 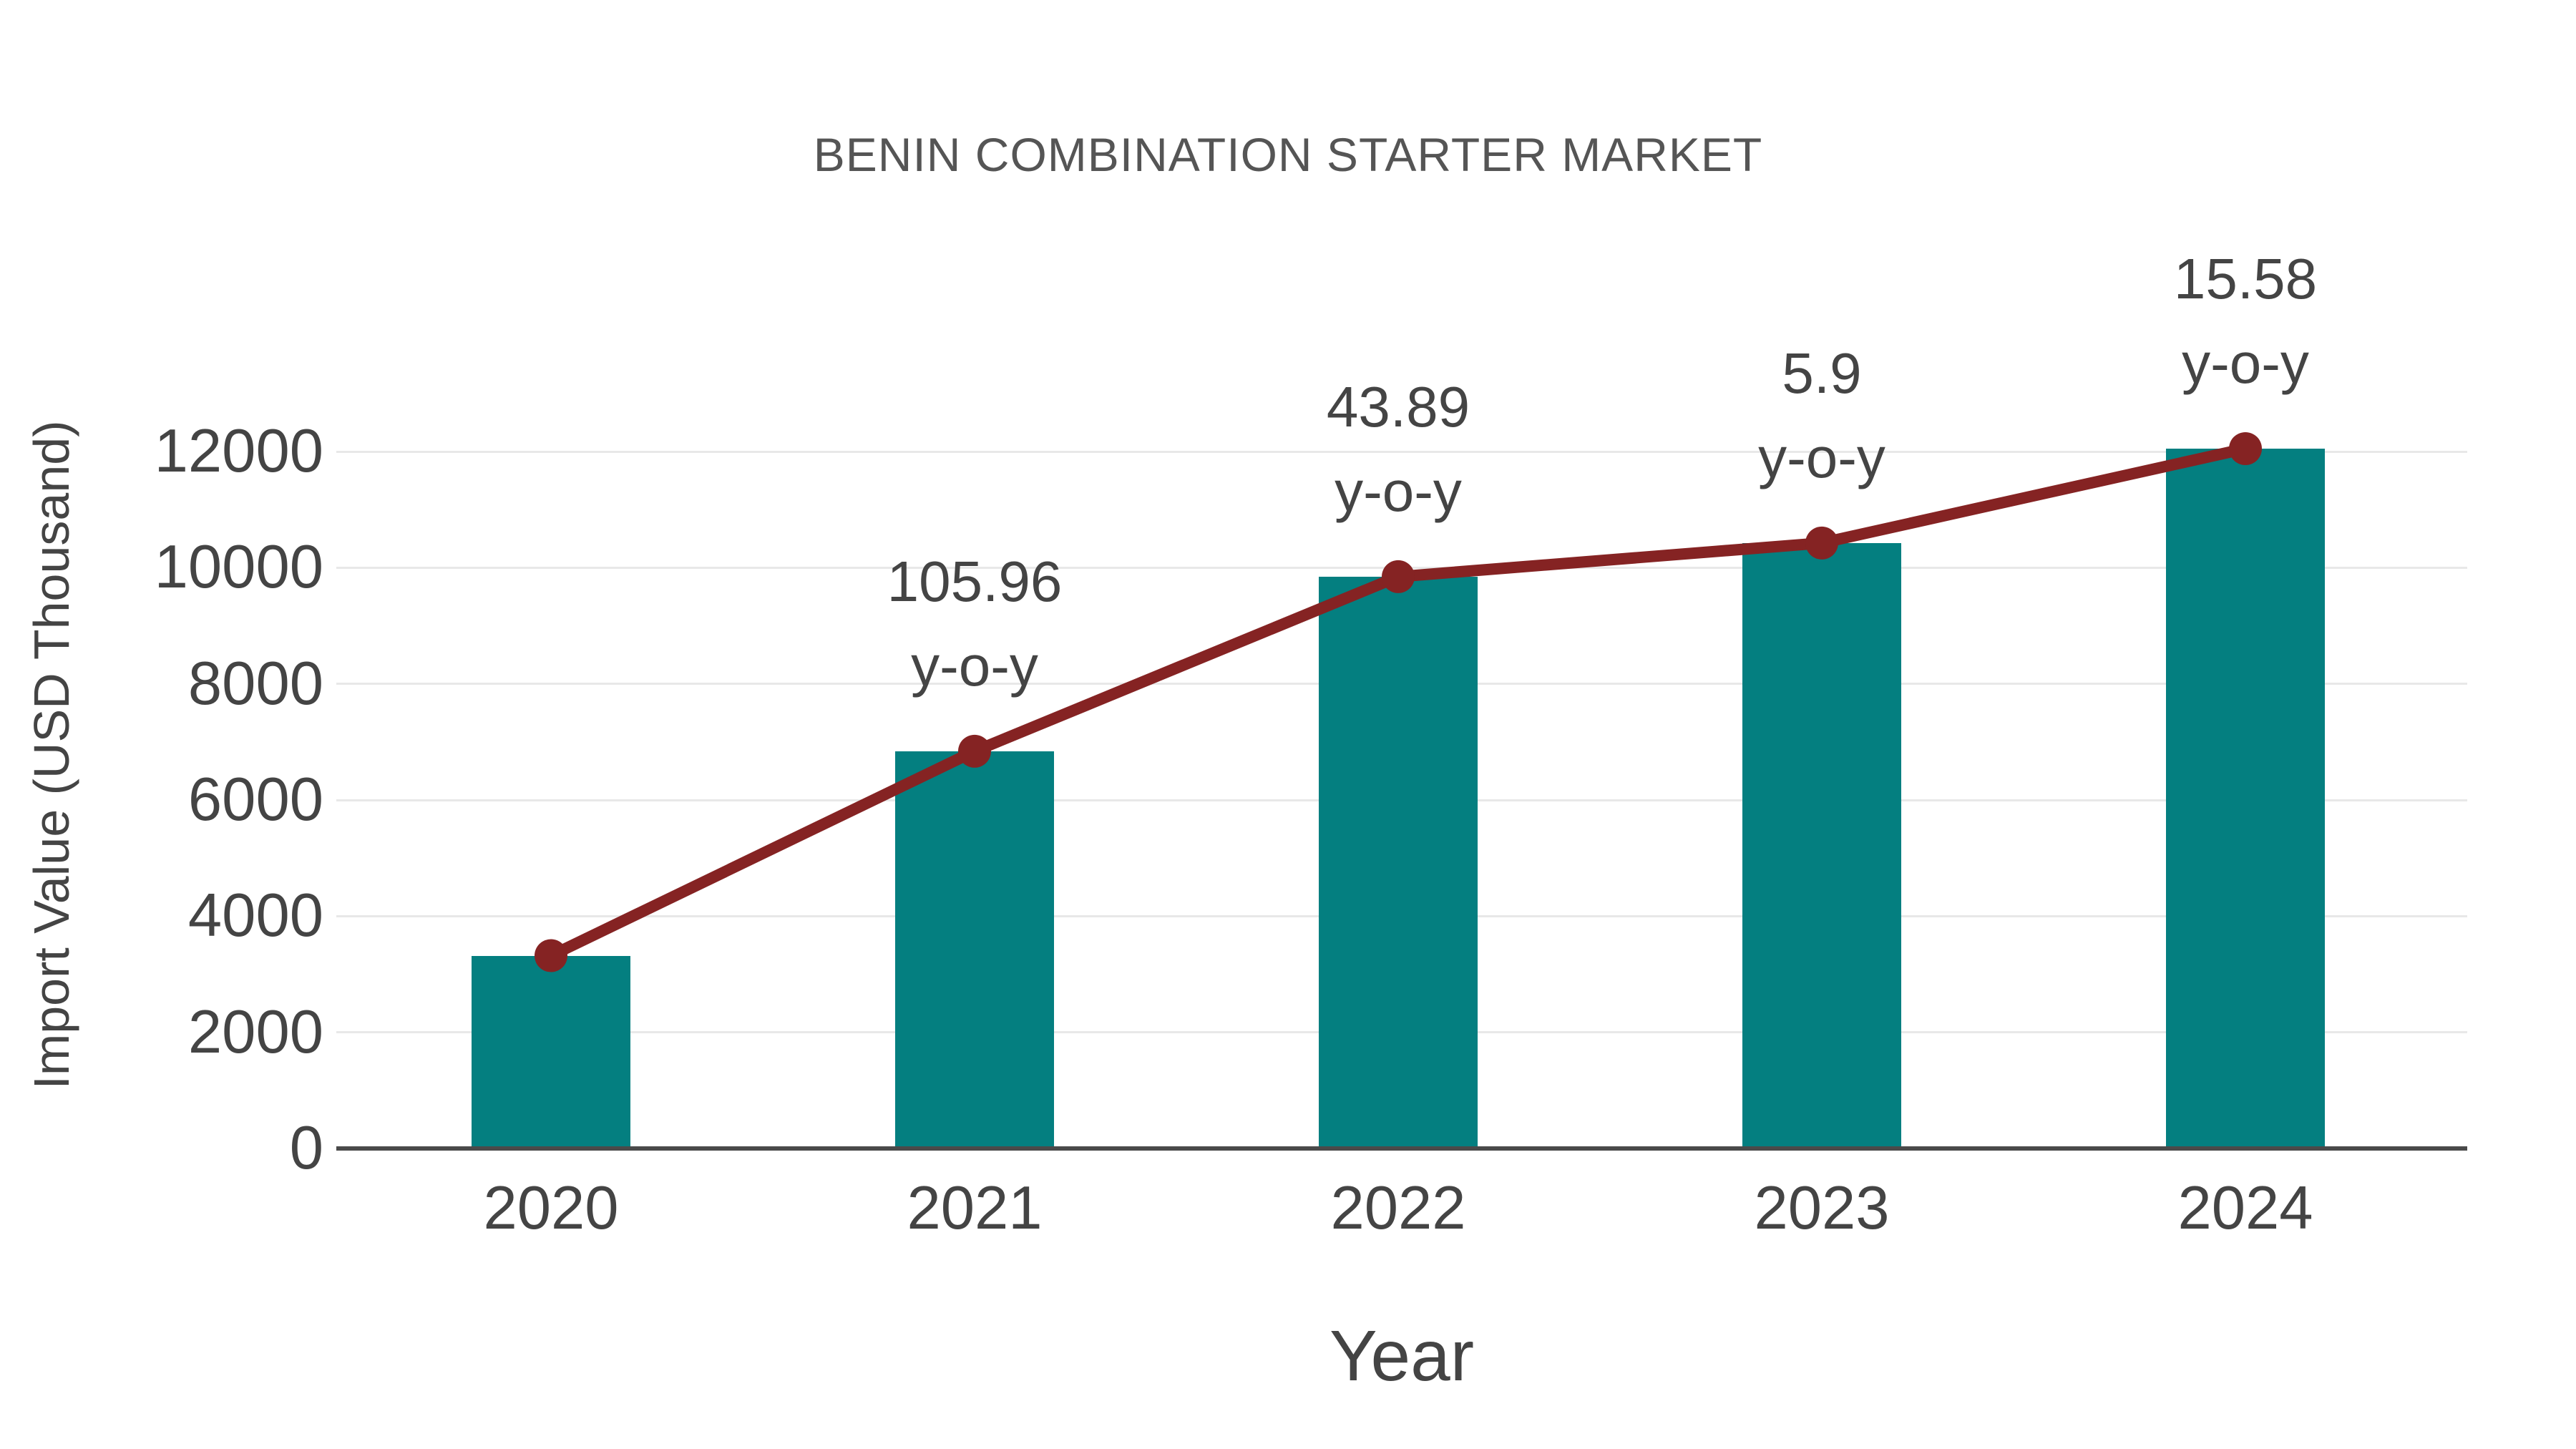 What do you see at coordinates (1288, 154) in the screenshot?
I see `chart-title: BENIN COMBINATION STARTER MARKET` at bounding box center [1288, 154].